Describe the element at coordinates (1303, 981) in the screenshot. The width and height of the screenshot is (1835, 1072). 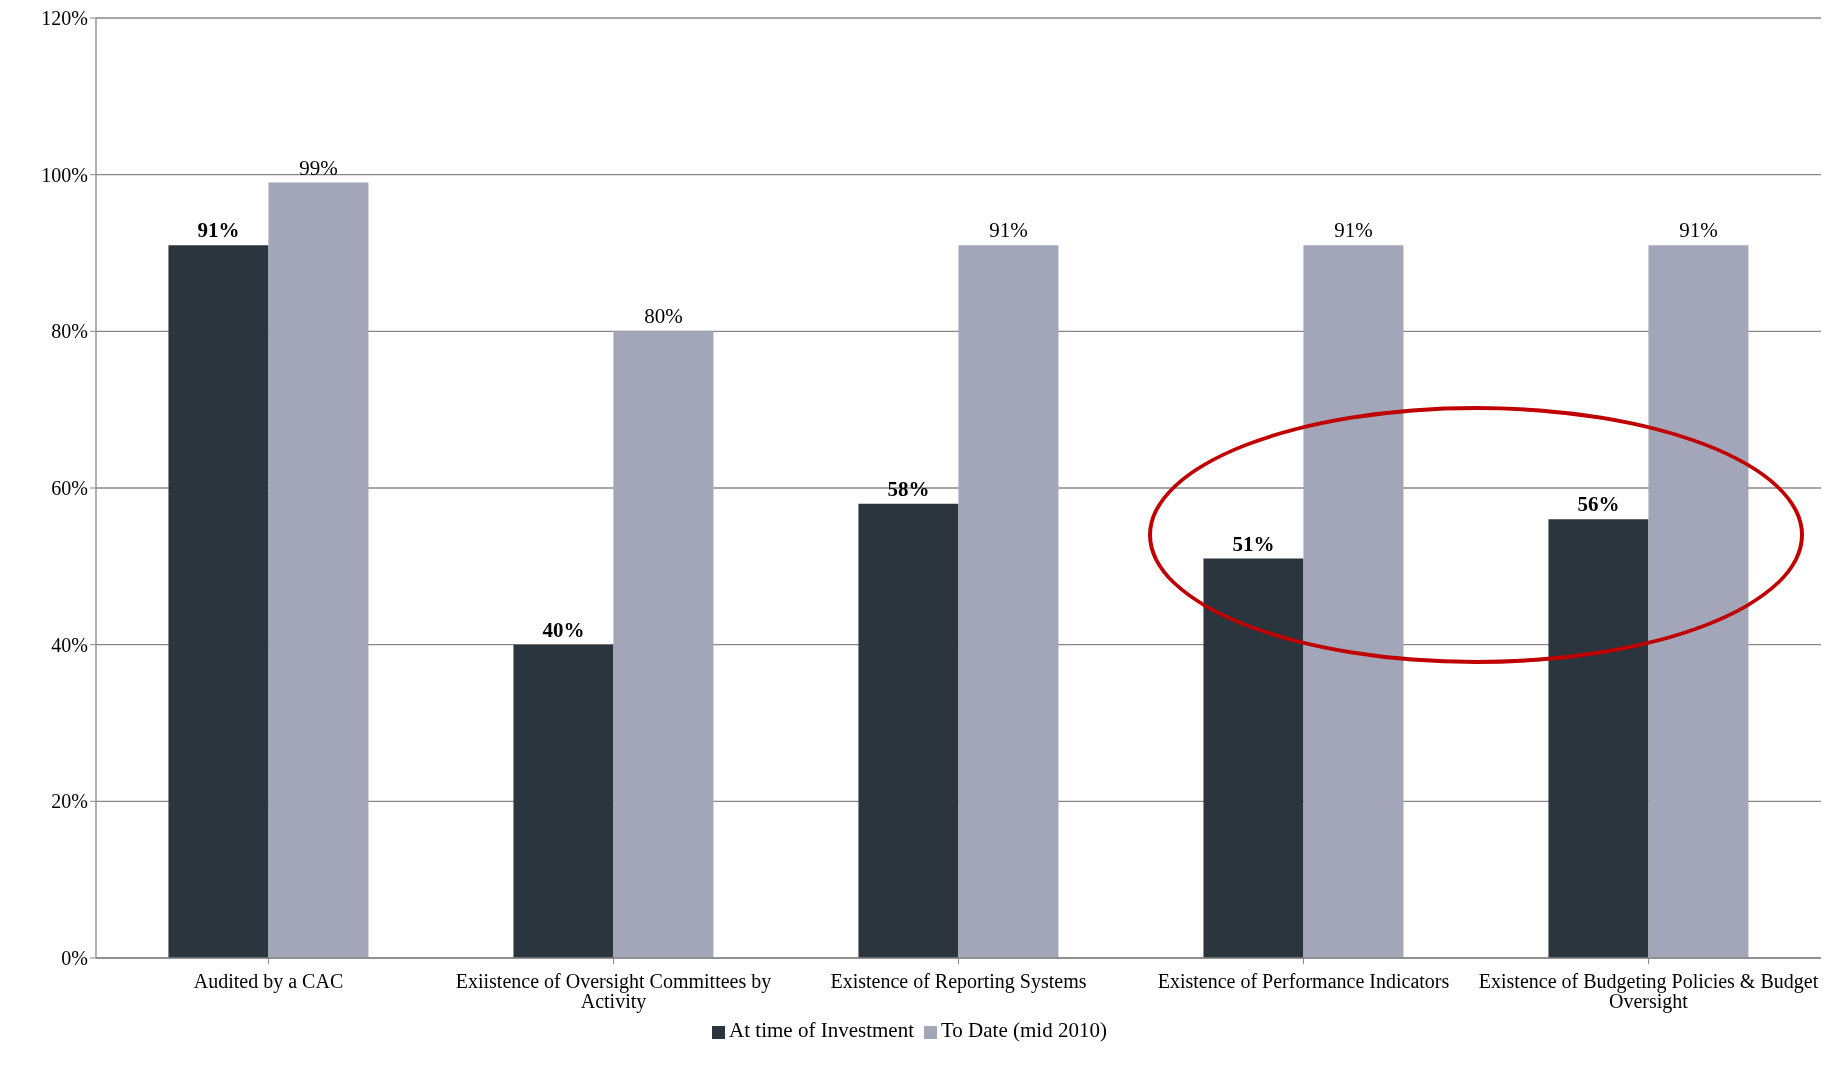
I see `x-tick-label: Existence of Performance Indicators` at that location.